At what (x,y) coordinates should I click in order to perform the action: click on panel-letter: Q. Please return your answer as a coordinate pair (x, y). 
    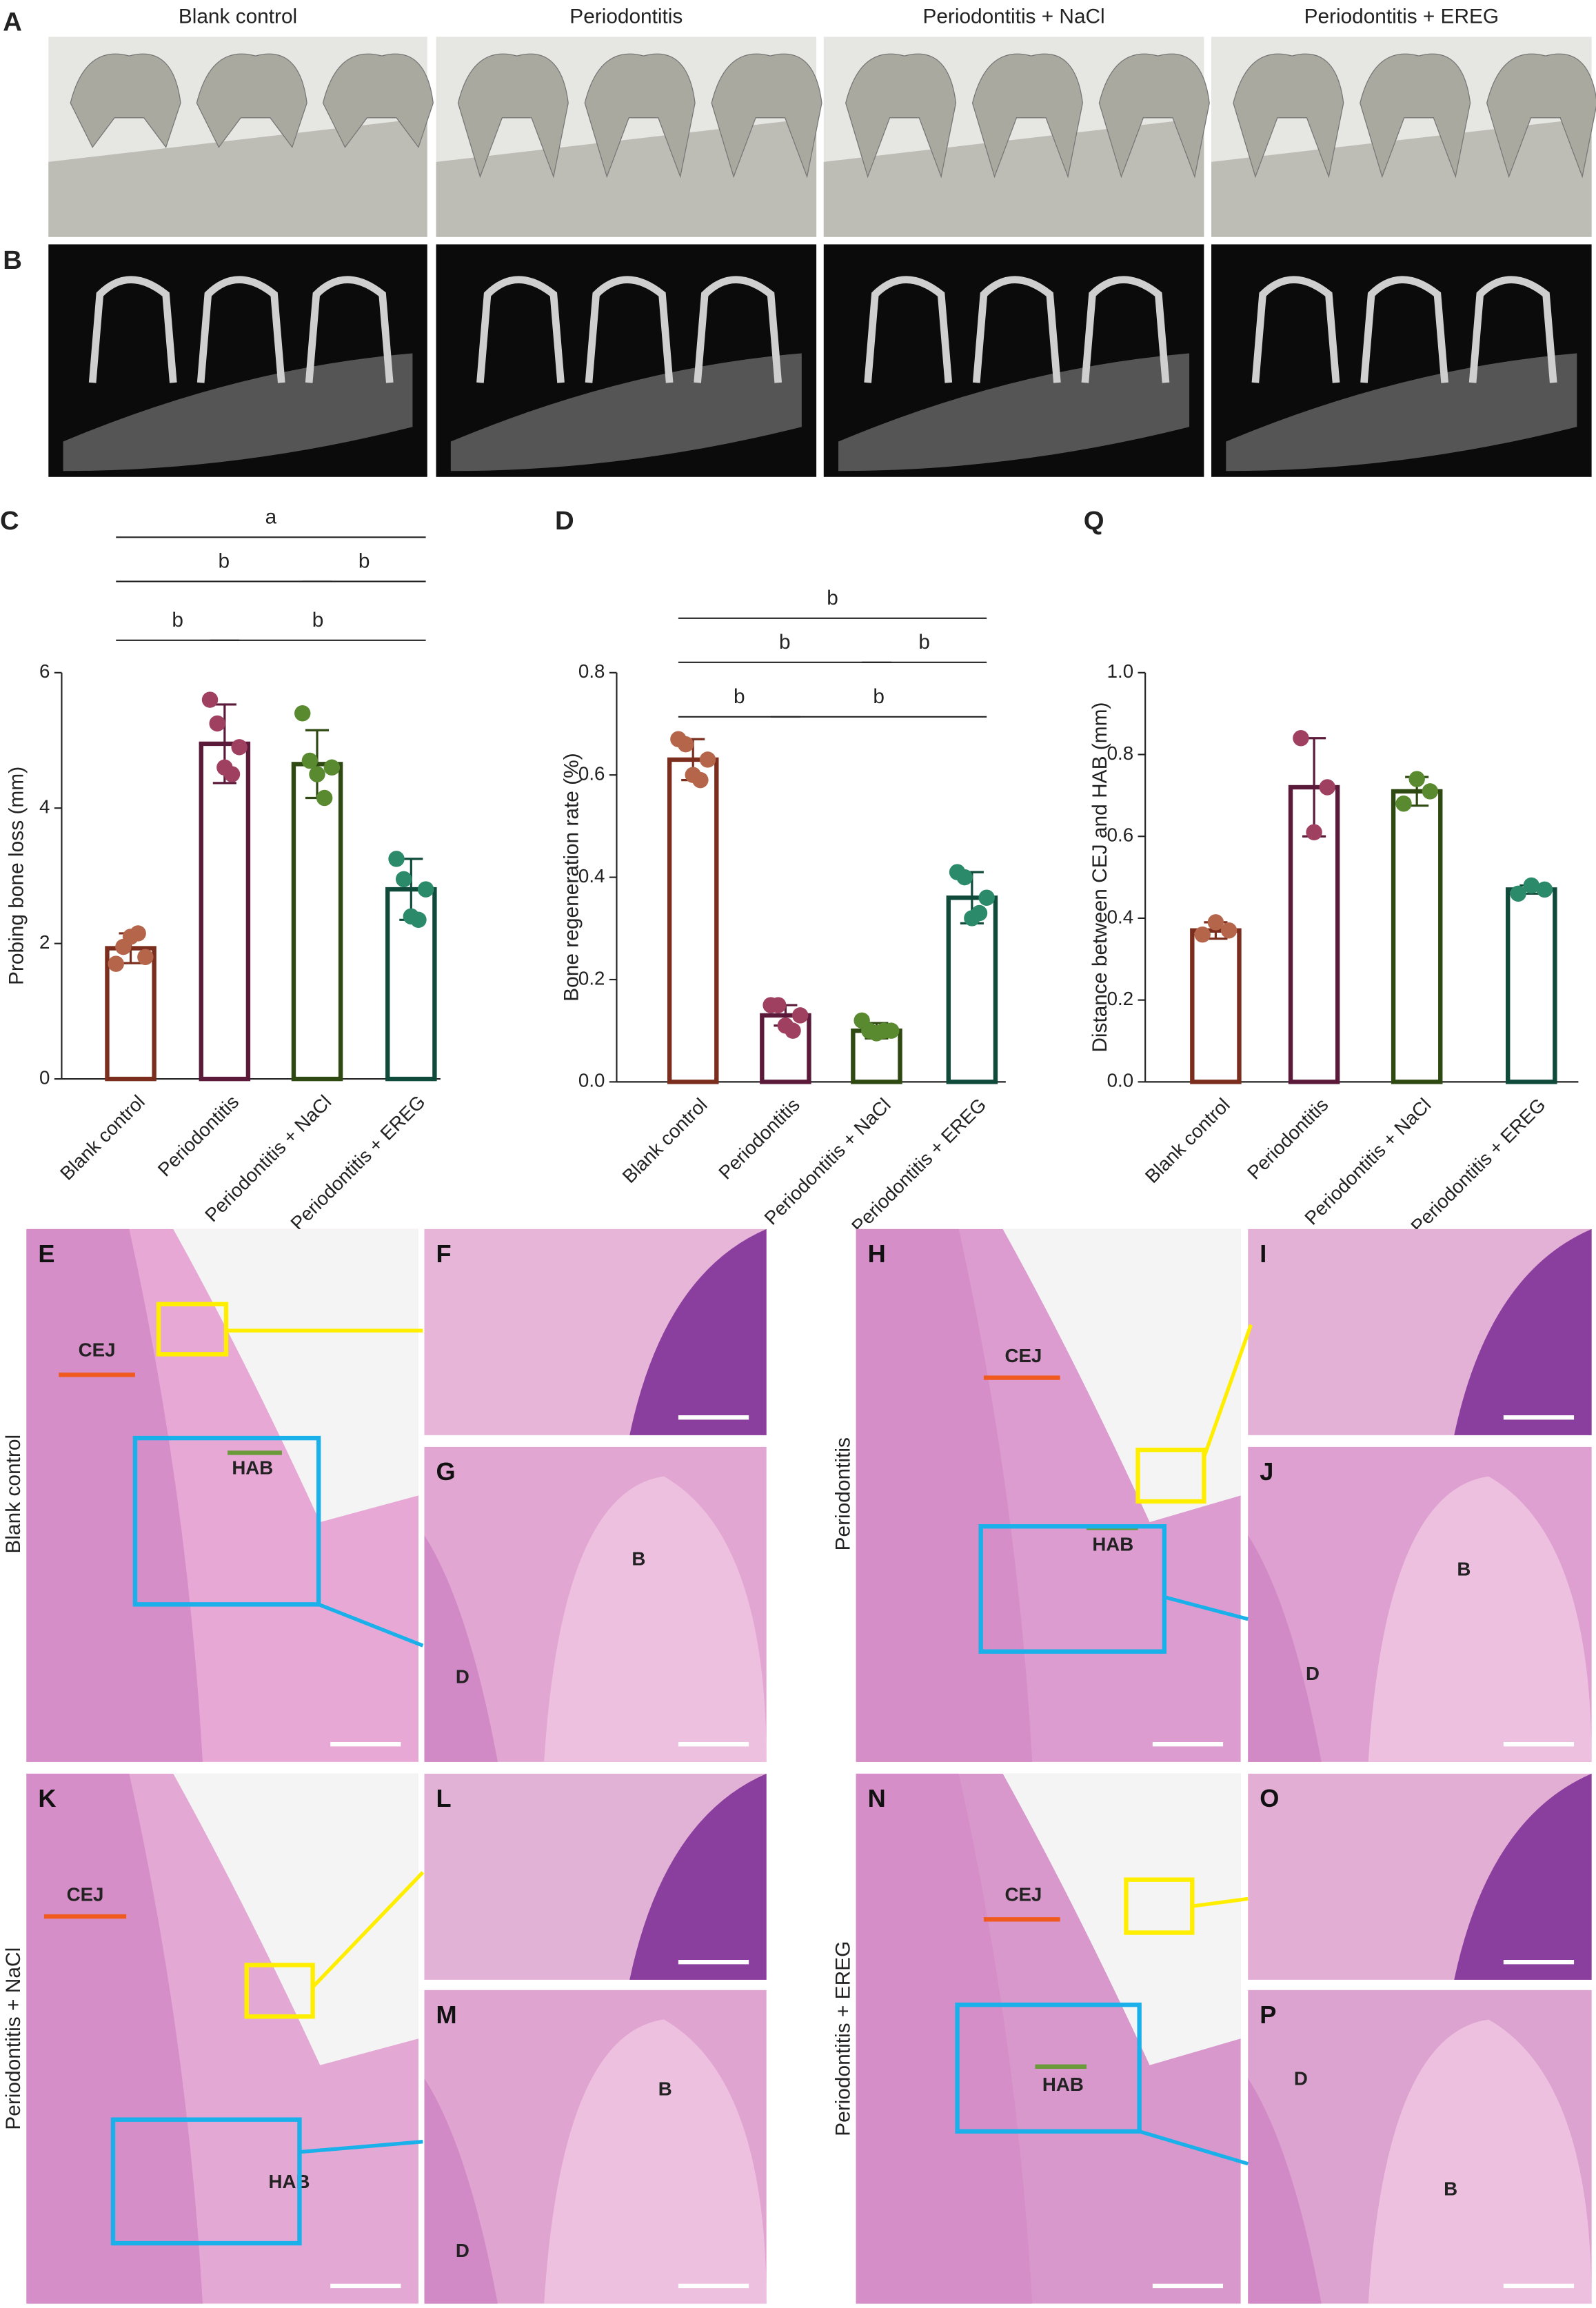
    Looking at the image, I should click on (1094, 521).